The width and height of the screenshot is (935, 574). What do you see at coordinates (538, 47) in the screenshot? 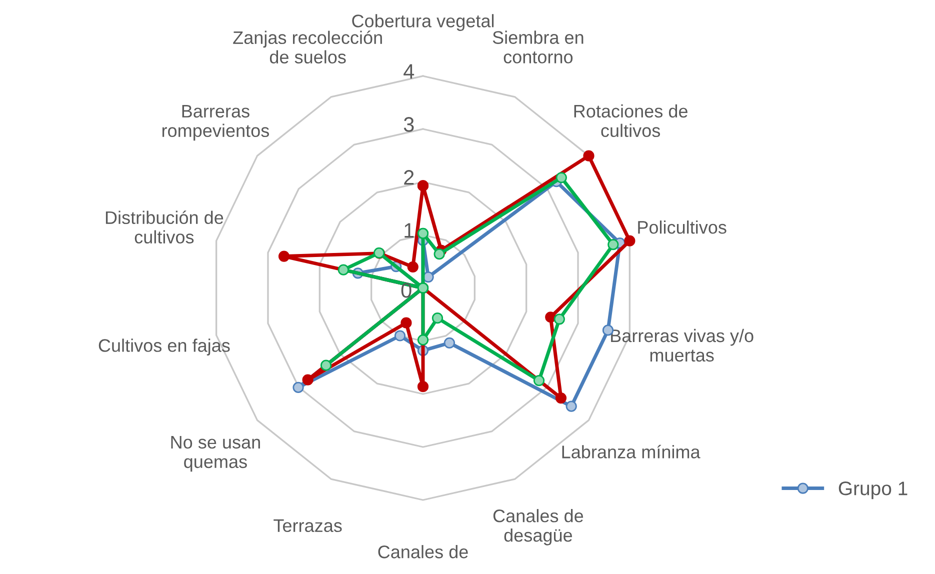
I see `spoke-label: Siembra en contorno` at bounding box center [538, 47].